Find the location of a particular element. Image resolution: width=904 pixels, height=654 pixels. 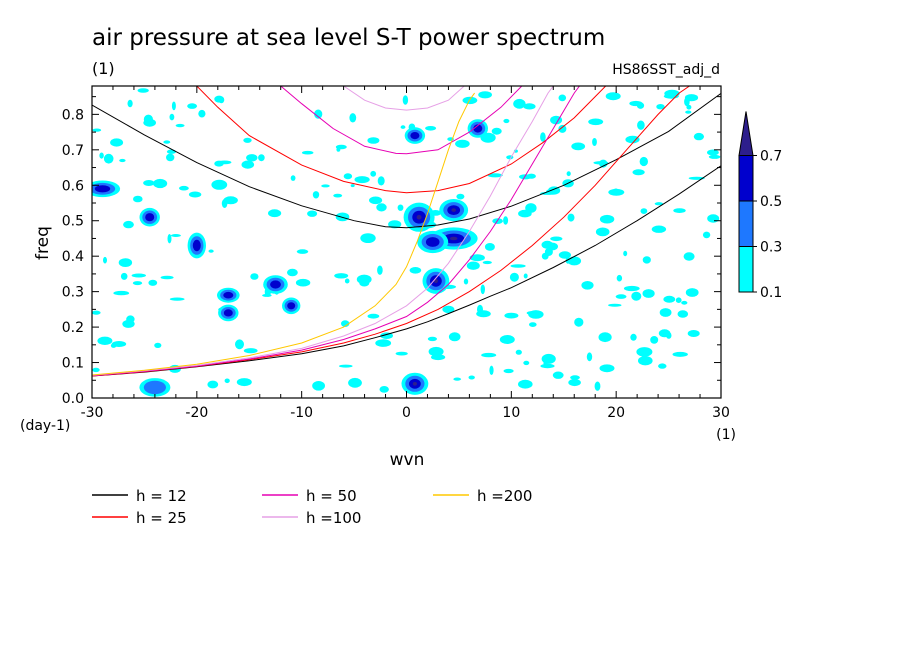

x-tick-label: -10 is located at coordinates (301, 413).